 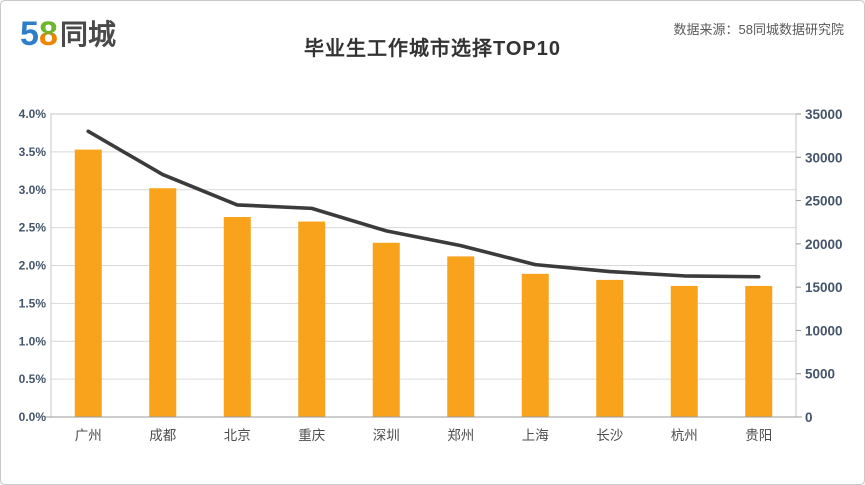 What do you see at coordinates (163, 302) in the screenshot?
I see `bar-成都` at bounding box center [163, 302].